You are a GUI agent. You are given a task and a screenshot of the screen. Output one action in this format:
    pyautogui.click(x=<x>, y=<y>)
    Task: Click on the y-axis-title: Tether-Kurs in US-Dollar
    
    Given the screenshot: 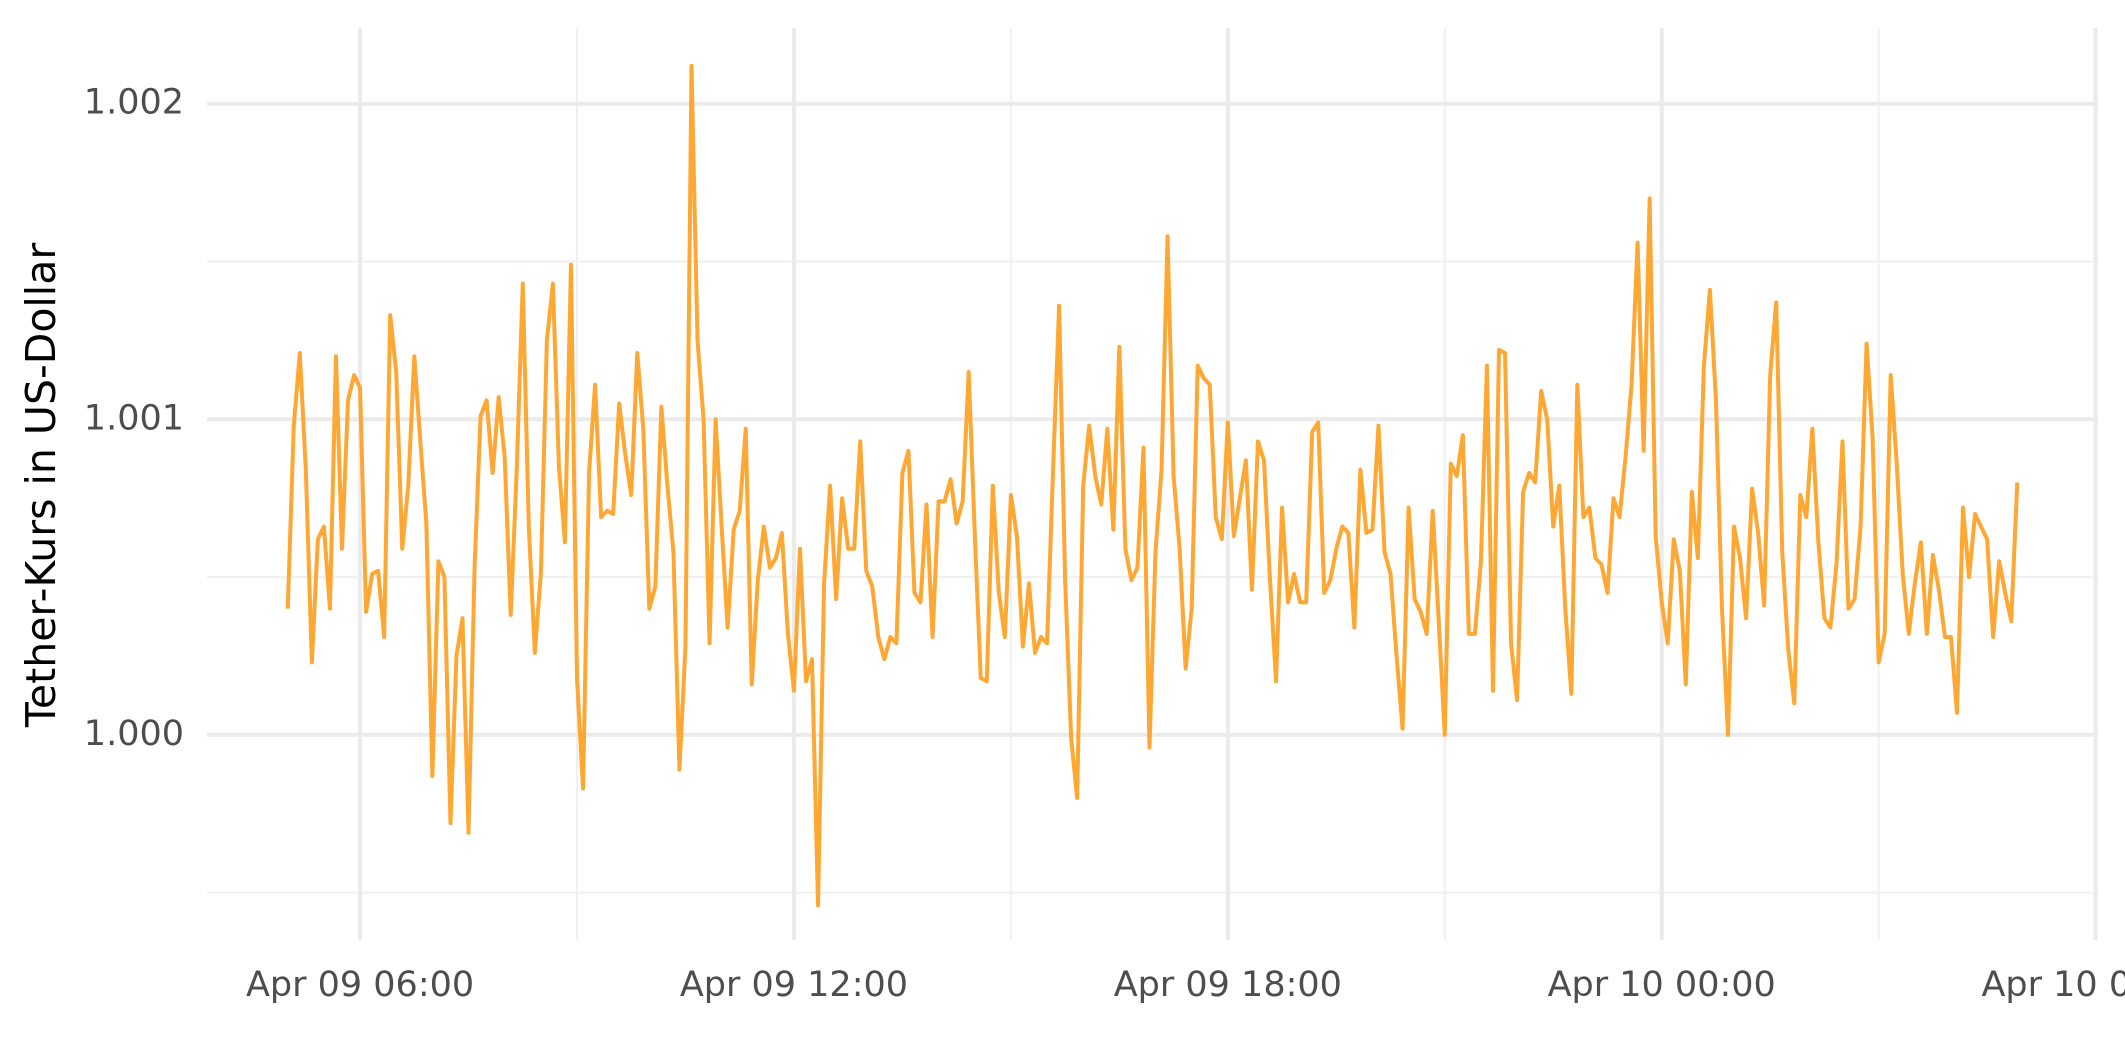 What is the action you would take?
    pyautogui.click(x=41, y=485)
    